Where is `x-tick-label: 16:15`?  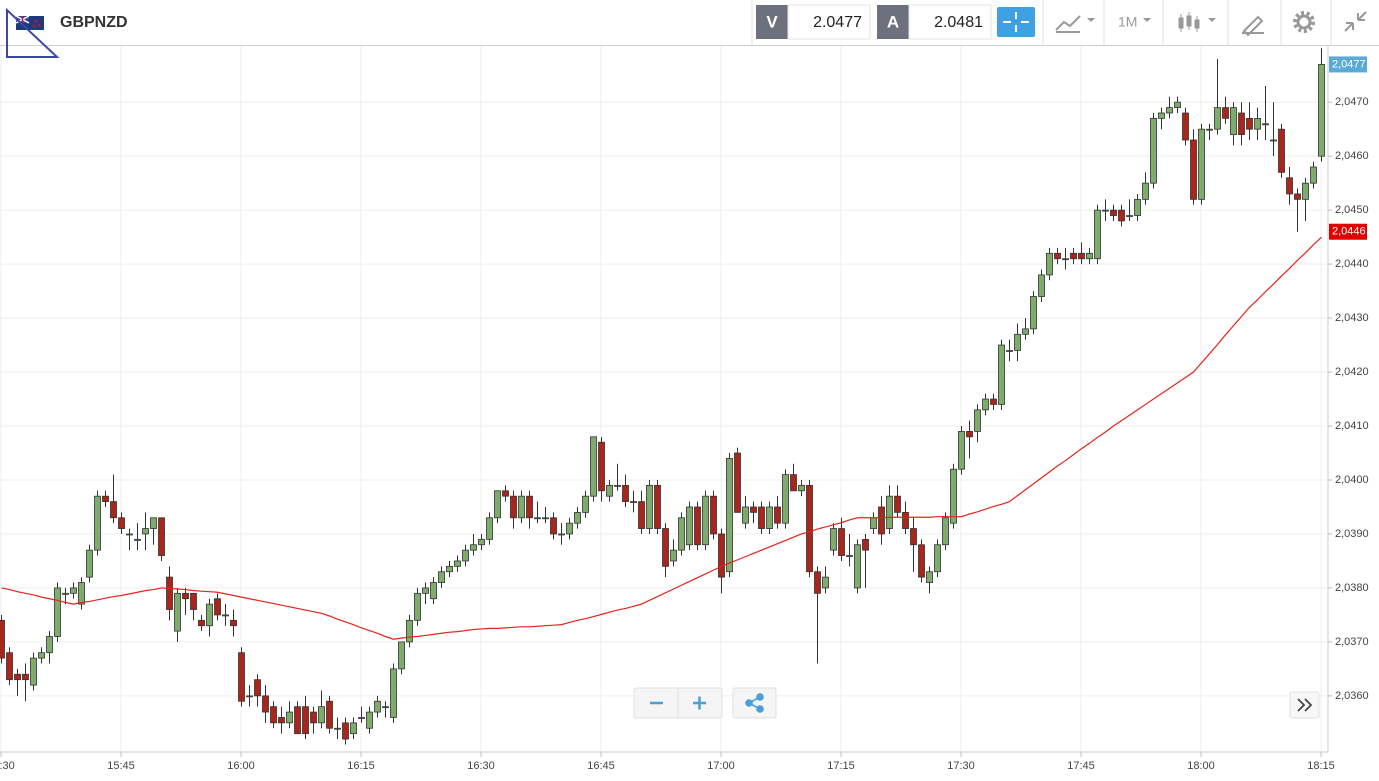
x-tick-label: 16:15 is located at coordinates (361, 766).